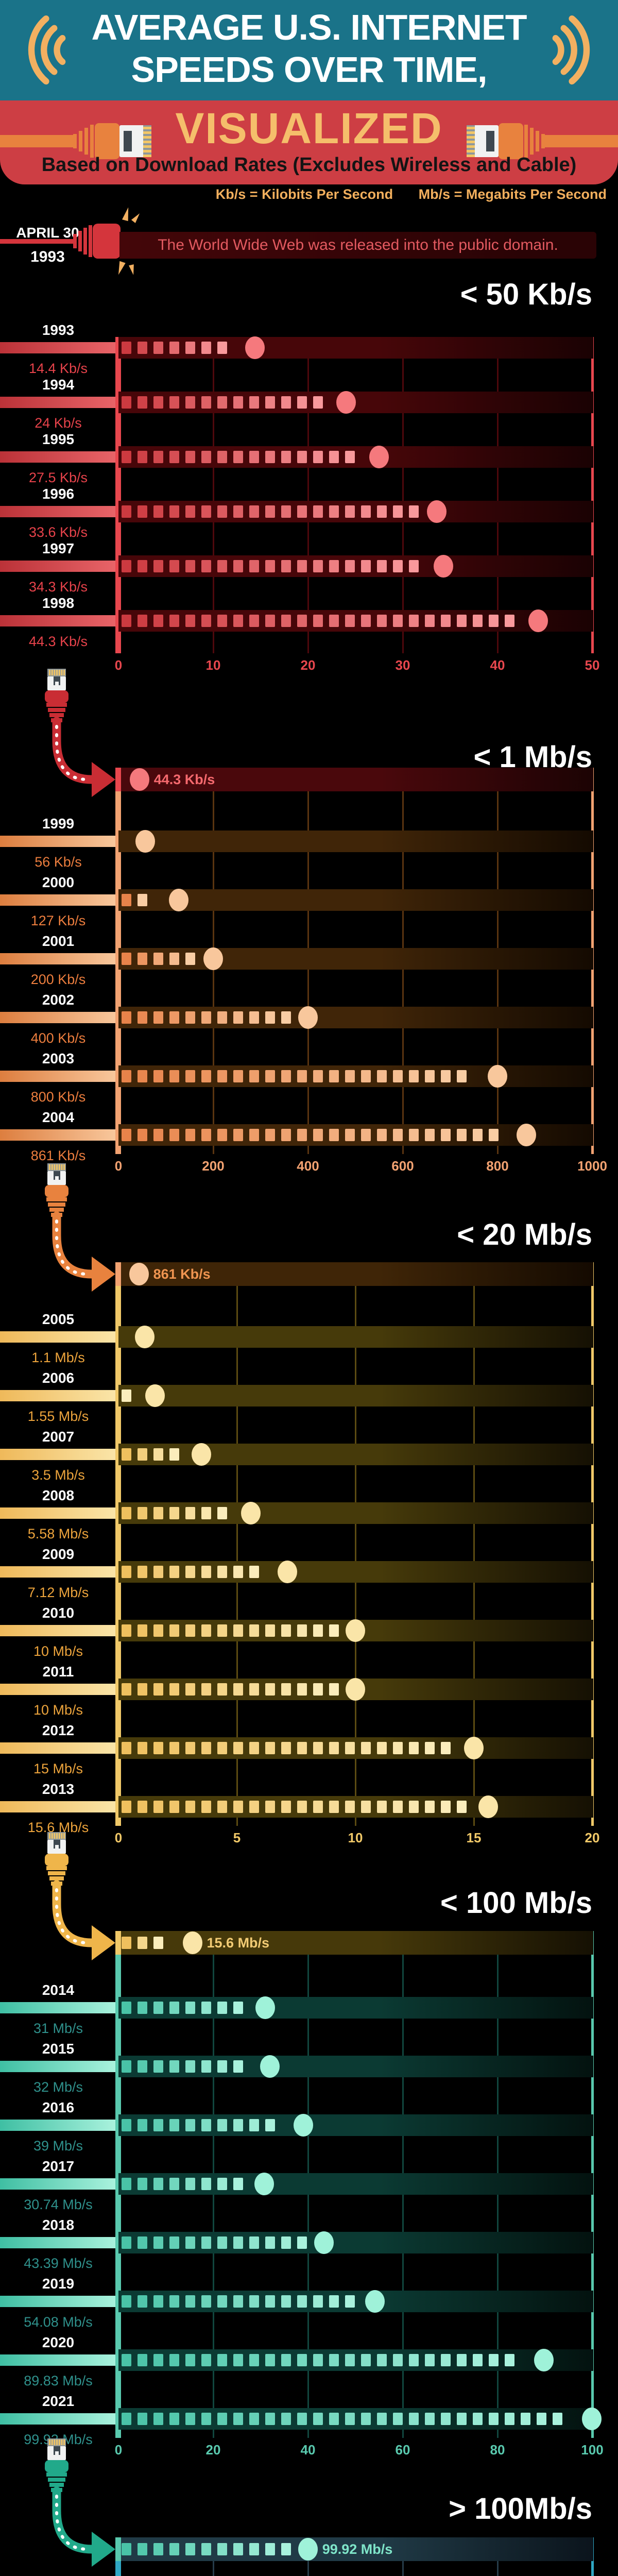 This screenshot has height=2576, width=618. I want to click on year-label: 2000, so click(58, 882).